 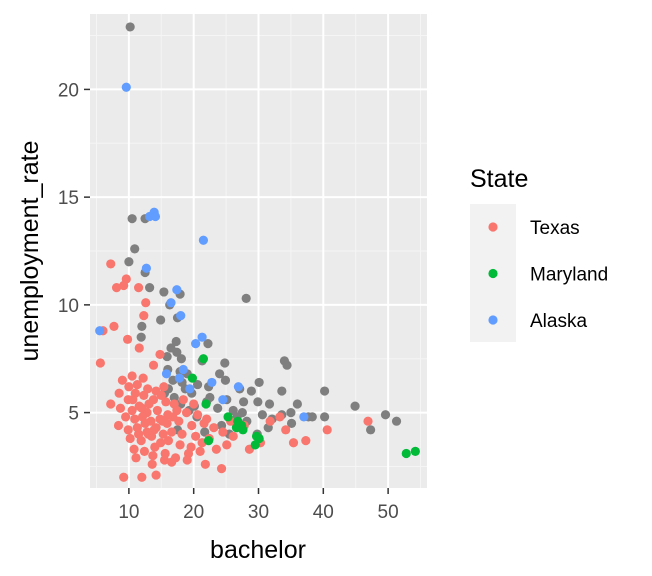 I want to click on legend-key-alaska, so click(x=493, y=320).